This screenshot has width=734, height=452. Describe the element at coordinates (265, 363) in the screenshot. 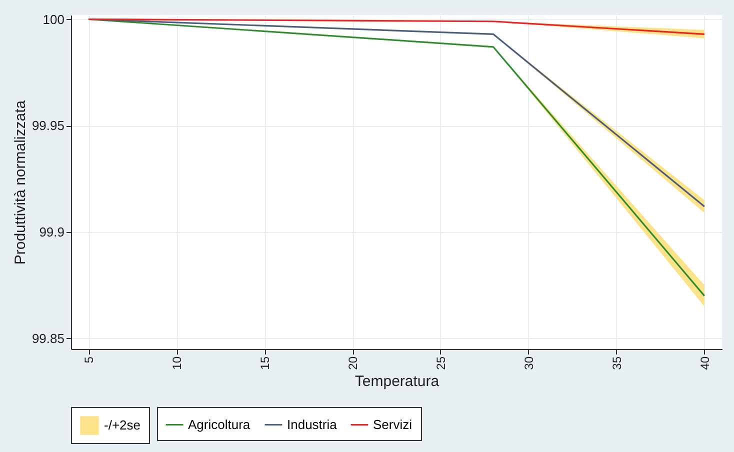

I see `x-tick-label: 15` at that location.